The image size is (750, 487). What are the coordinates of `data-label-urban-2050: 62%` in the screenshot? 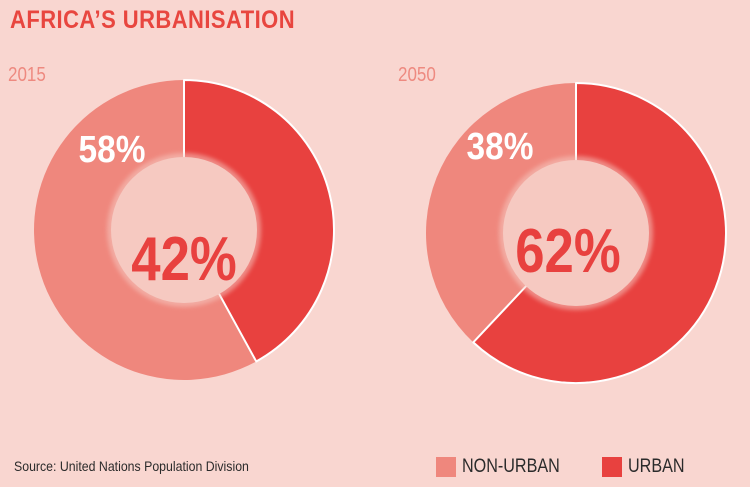 It's located at (567, 251).